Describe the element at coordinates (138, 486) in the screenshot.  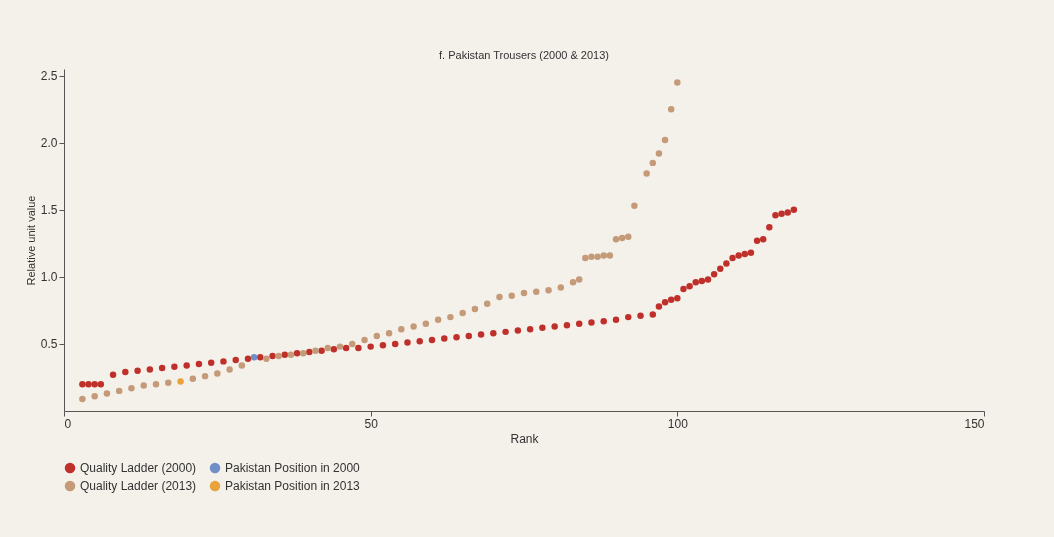
I see `legend-label: Quality Ladder (2013)` at that location.